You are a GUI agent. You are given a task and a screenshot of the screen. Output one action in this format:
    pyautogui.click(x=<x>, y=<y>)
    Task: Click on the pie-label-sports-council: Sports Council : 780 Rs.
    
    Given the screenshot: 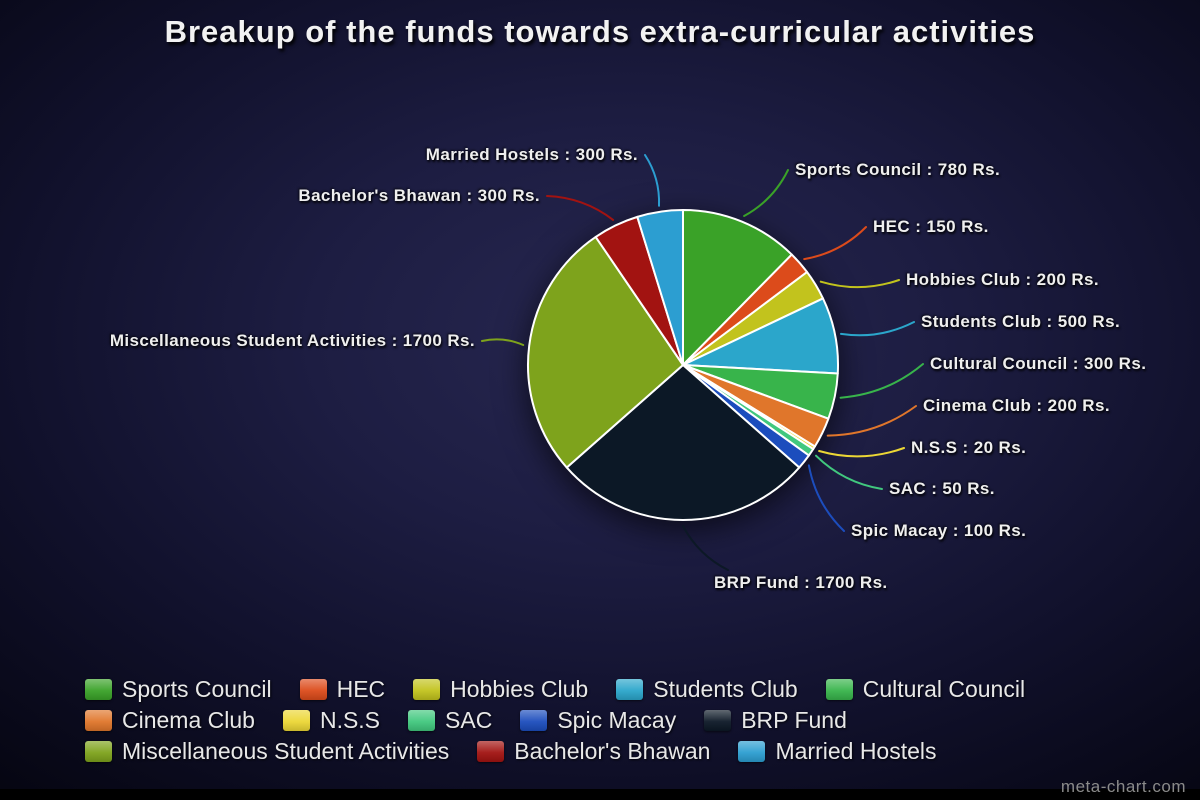 What is the action you would take?
    pyautogui.click(x=898, y=169)
    